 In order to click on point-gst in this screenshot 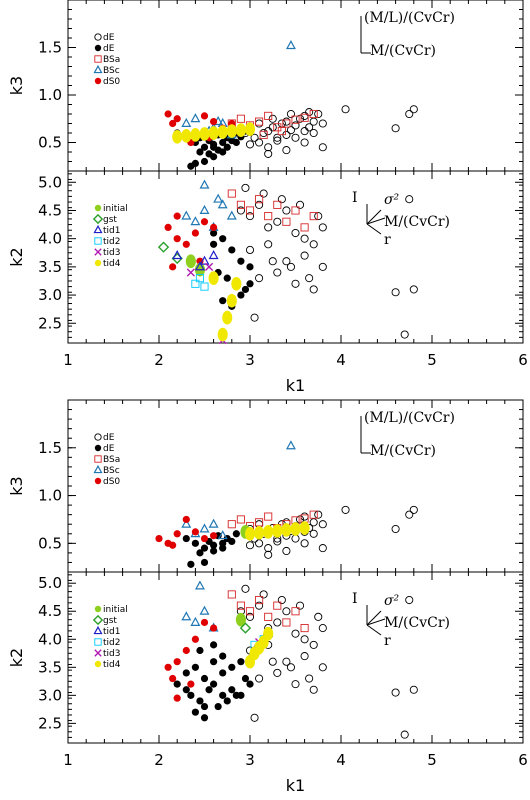, I will do `click(163, 247)`.